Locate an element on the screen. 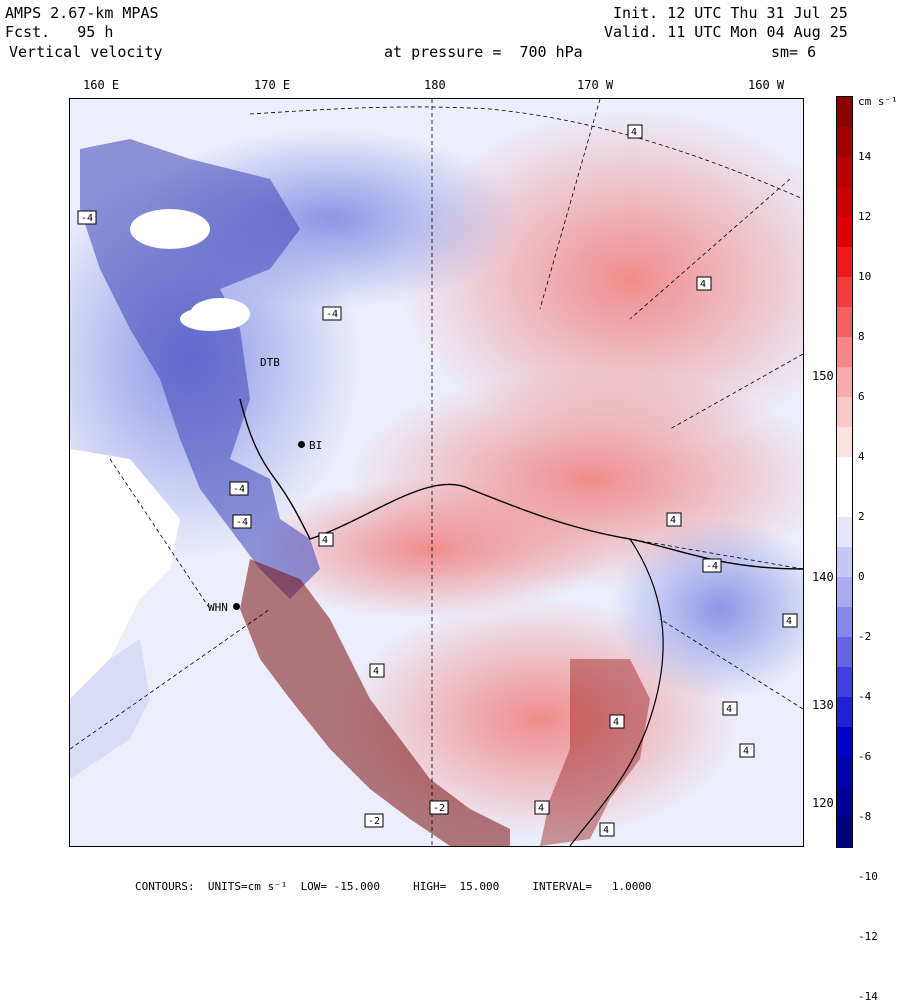 The image size is (900, 1003). colorbar-tick-label: -10 is located at coordinates (868, 876).